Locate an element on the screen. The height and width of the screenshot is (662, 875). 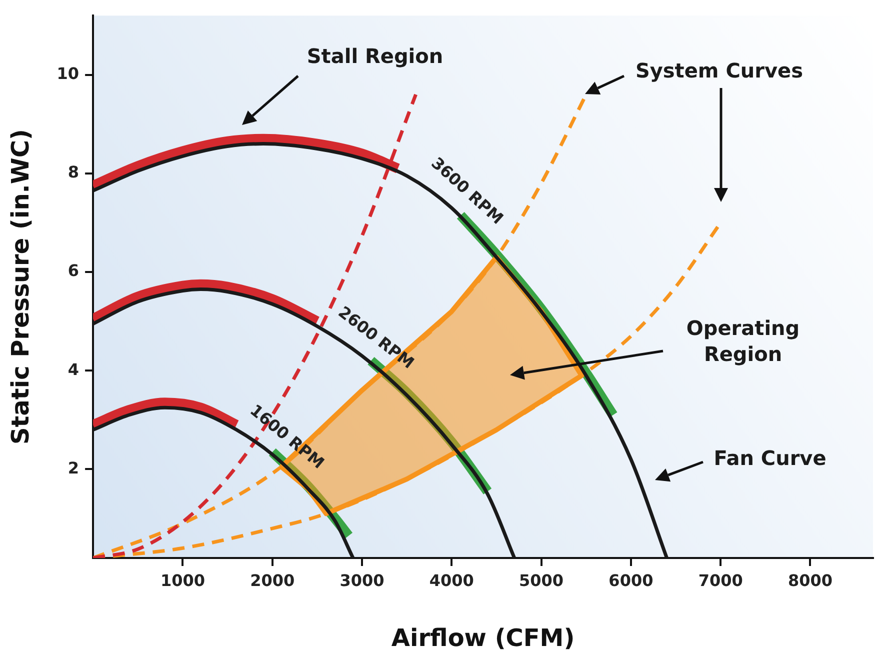
annotation: Stall Region is located at coordinates (375, 56).